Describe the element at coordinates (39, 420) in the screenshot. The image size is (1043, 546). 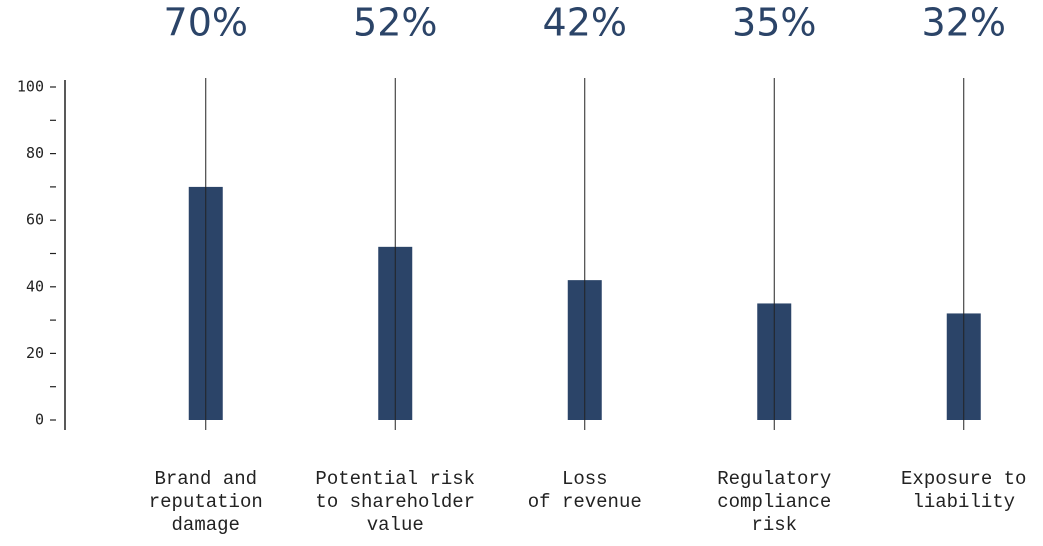
I see `y-tick-label: 0` at that location.